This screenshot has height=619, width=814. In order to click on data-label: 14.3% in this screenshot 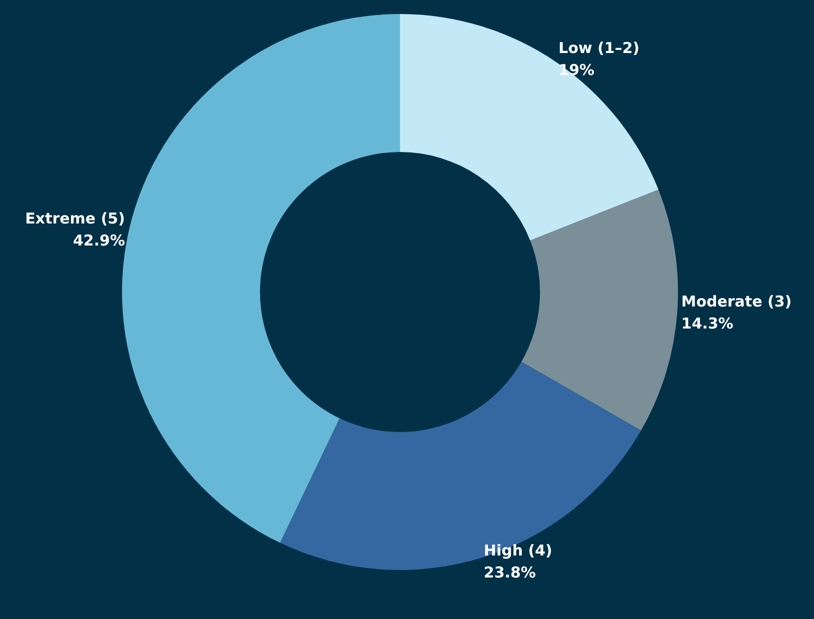, I will do `click(707, 323)`.